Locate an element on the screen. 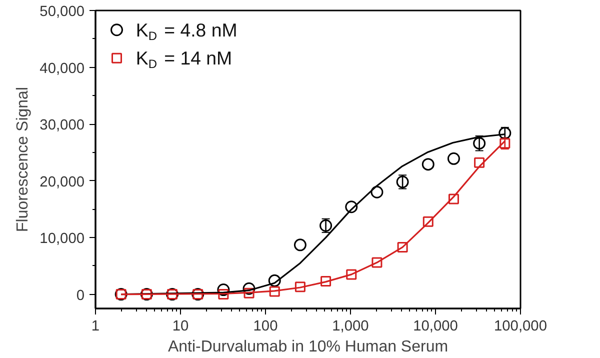 This screenshot has height=358, width=600. x-axis-title: Anti-Durvalumab in 10% Human Serum is located at coordinates (308, 347).